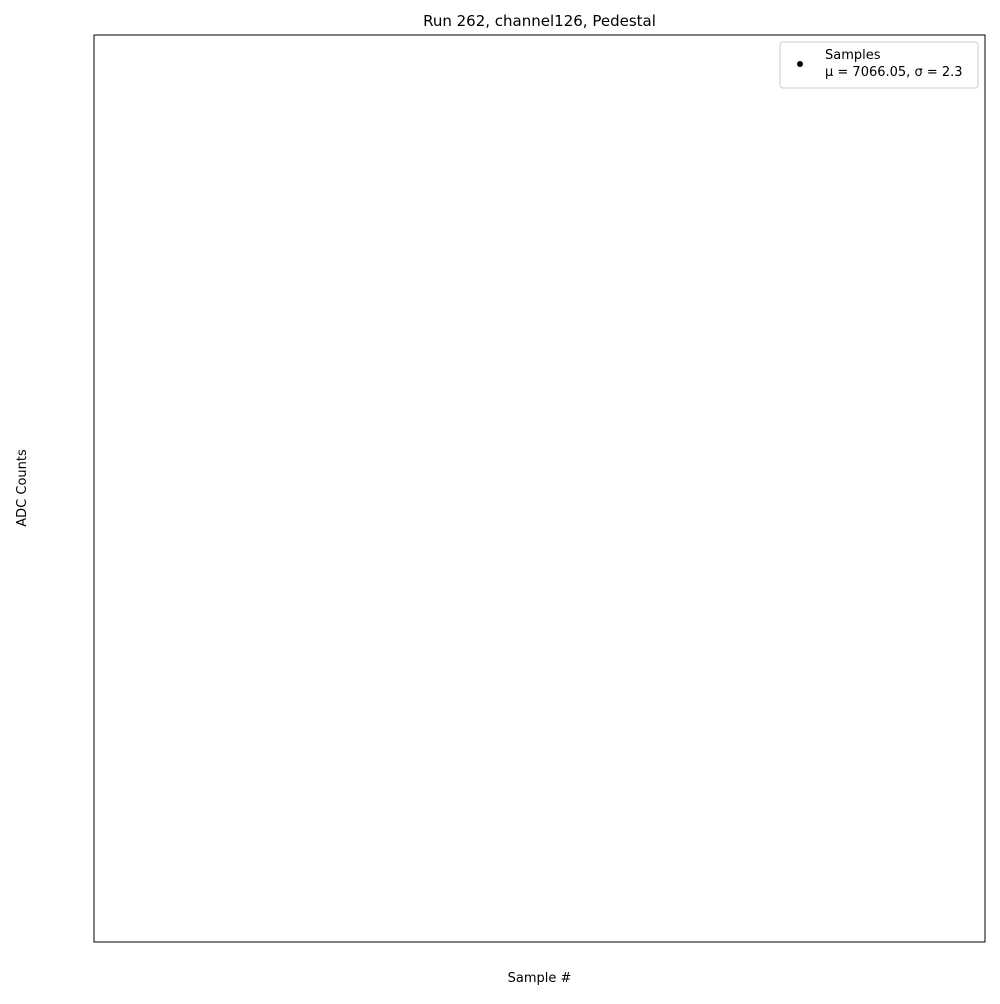  Describe the element at coordinates (22, 488) in the screenshot. I see `y-axis-label: ADC Counts` at that location.